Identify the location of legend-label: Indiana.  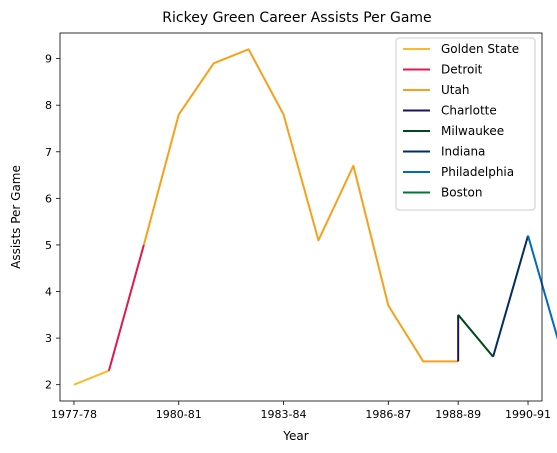
(463, 152).